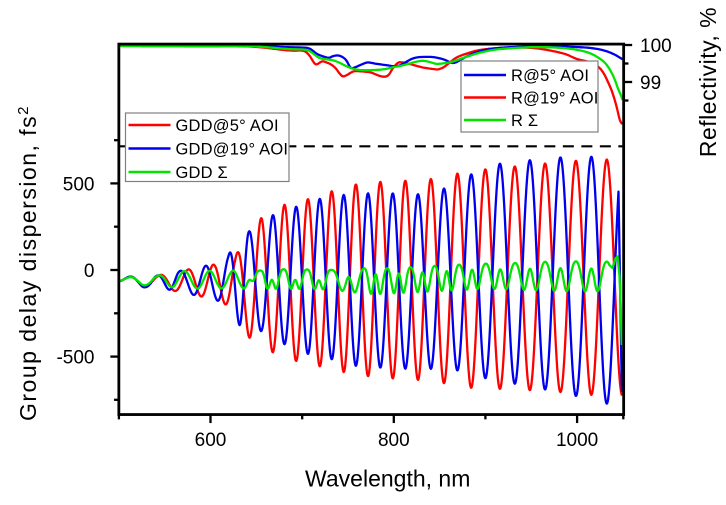 The image size is (726, 505). What do you see at coordinates (79, 184) in the screenshot?
I see `svg-text: 500` at bounding box center [79, 184].